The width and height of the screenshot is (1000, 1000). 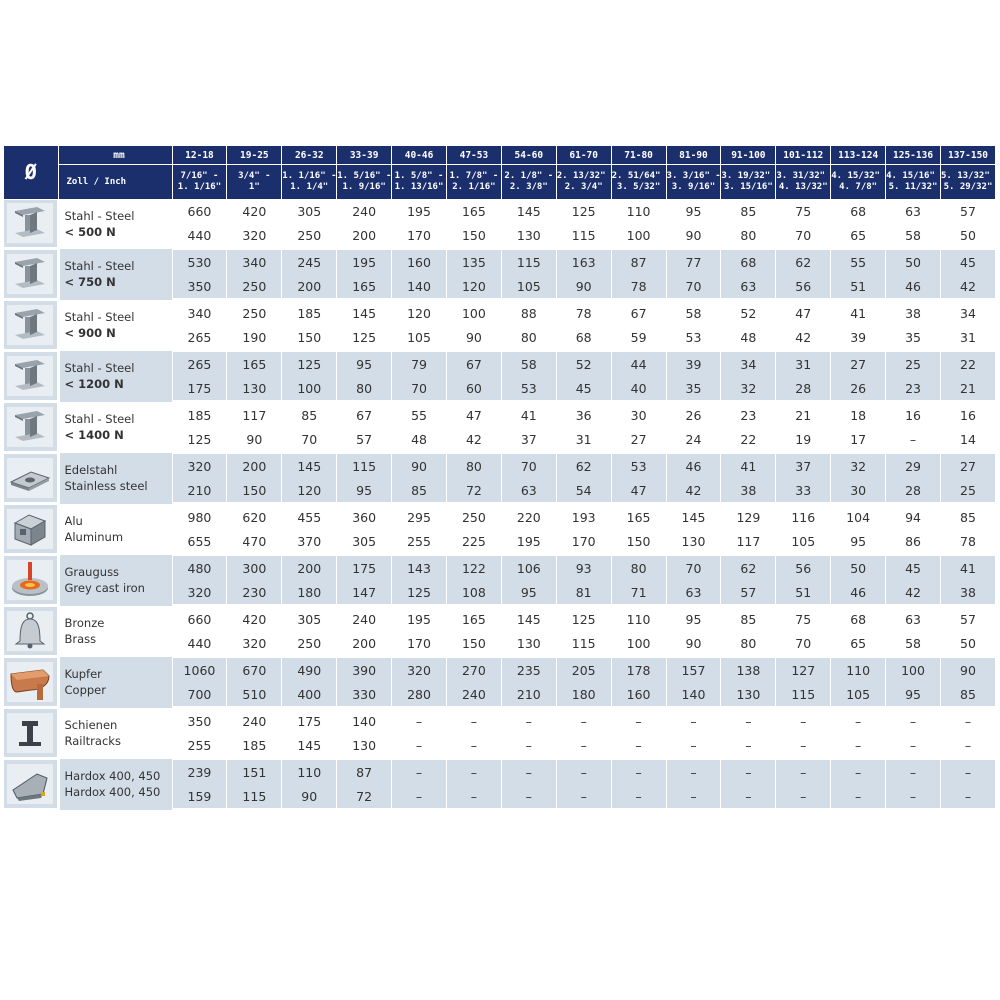 I want to click on cast-iron-icon, so click(x=32, y=580).